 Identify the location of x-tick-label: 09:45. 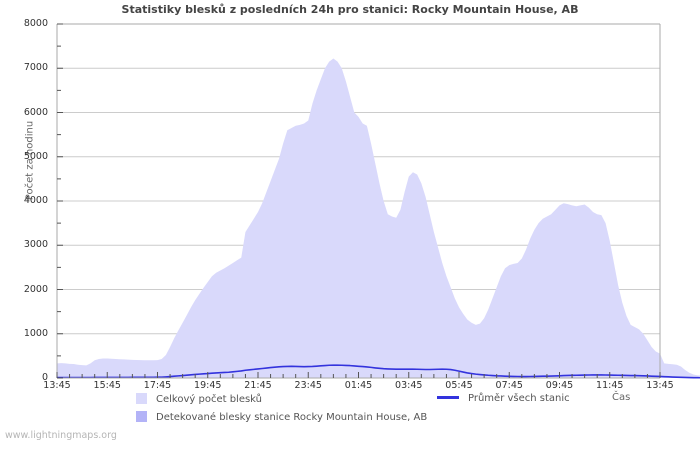
(559, 385).